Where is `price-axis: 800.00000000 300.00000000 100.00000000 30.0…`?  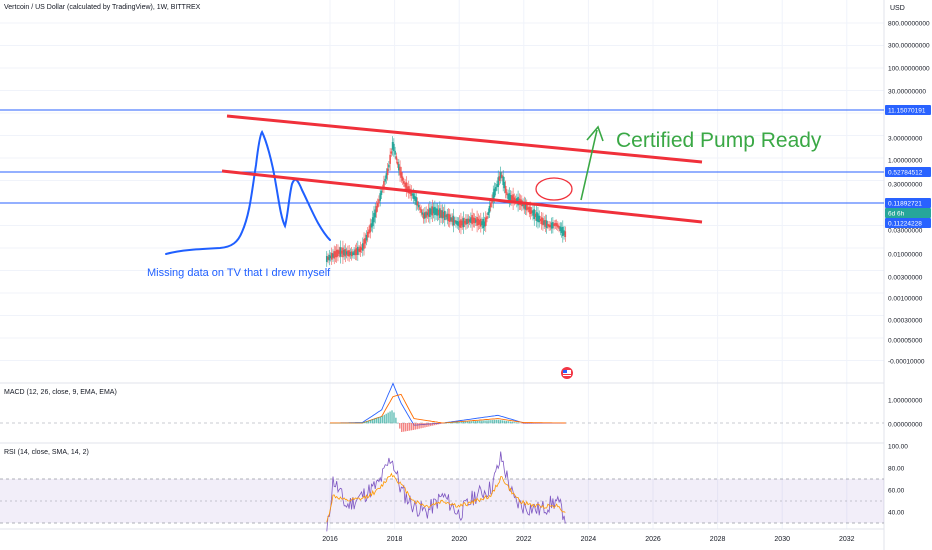
price-axis: 800.00000000 300.00000000 100.00000000 30.0… is located at coordinates (909, 193).